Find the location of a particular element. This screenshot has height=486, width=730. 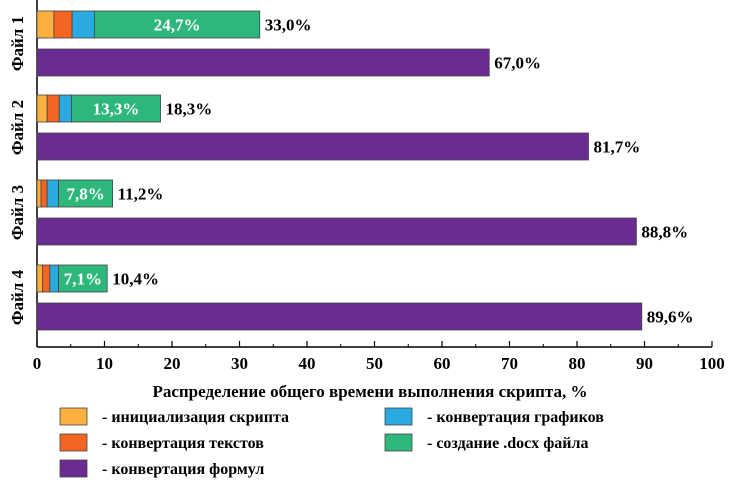

x-tick-label: 20 is located at coordinates (172, 363).